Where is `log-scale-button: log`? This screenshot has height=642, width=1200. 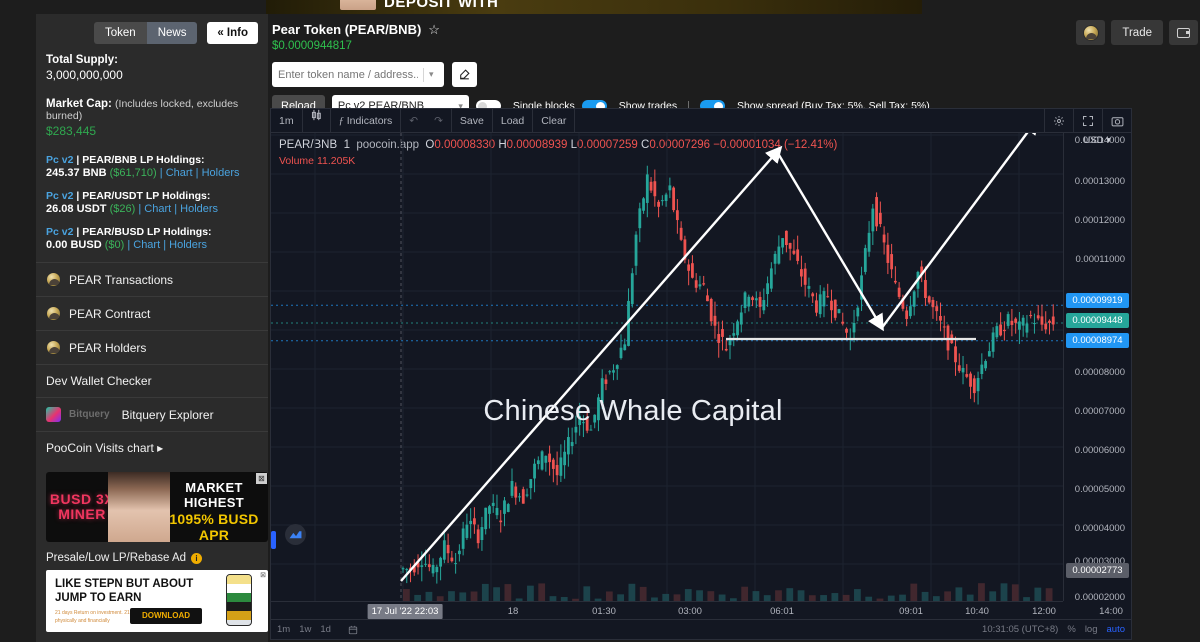
log-scale-button: log is located at coordinates (1091, 629).